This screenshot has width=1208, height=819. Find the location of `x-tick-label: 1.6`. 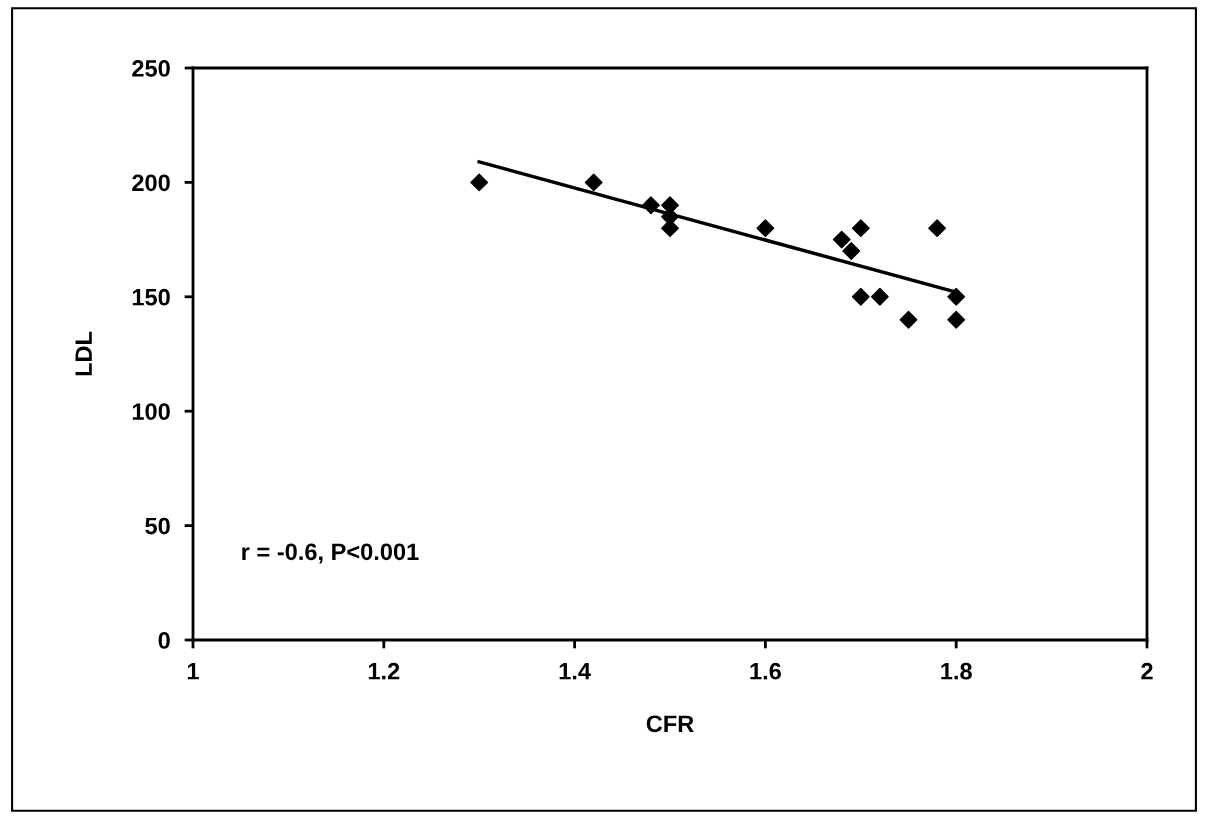

x-tick-label: 1.6 is located at coordinates (765, 671).